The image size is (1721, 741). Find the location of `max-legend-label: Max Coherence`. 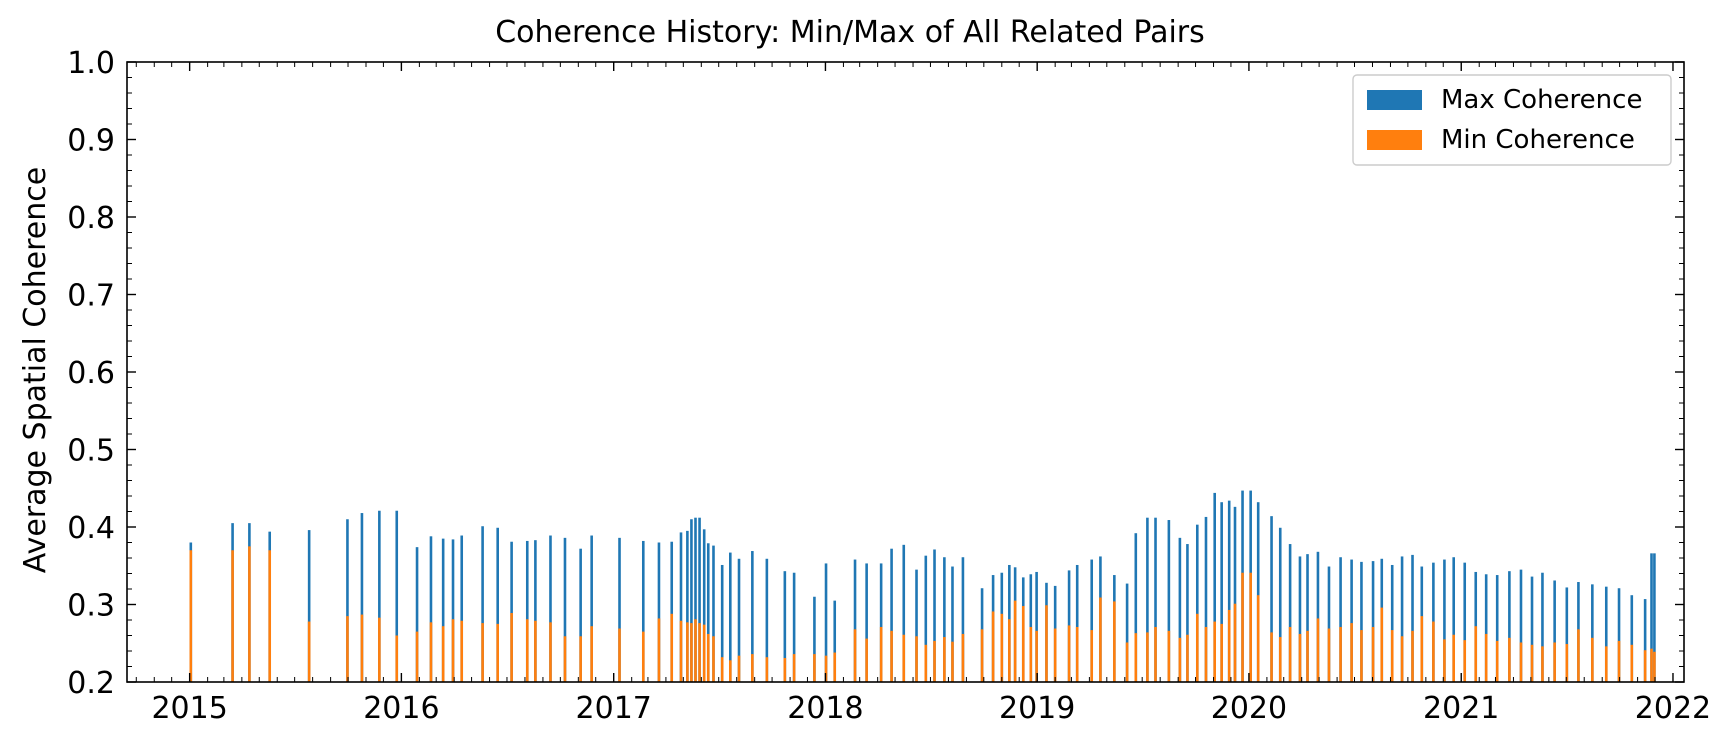

max-legend-label: Max Coherence is located at coordinates (1541, 100).